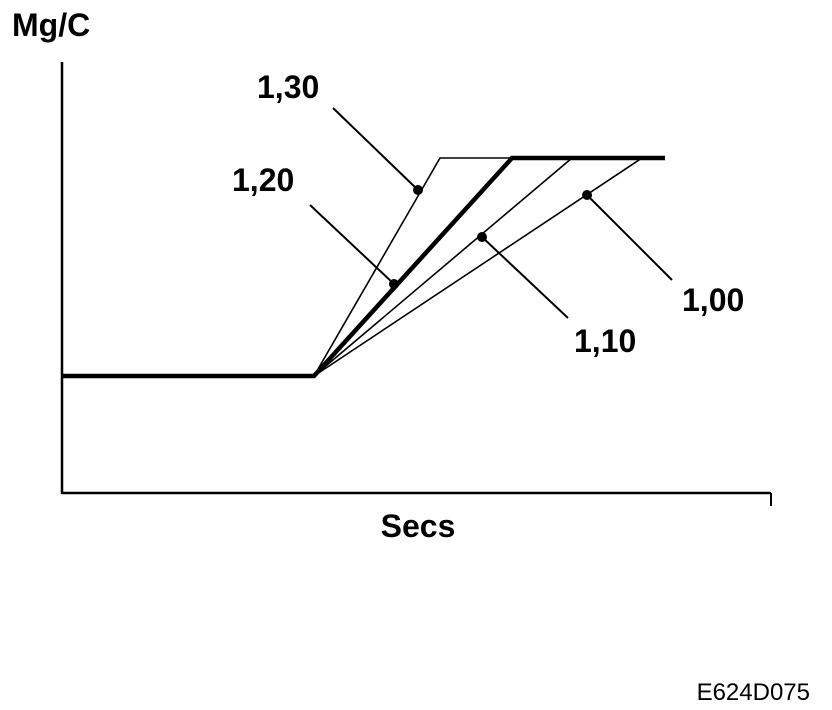 The height and width of the screenshot is (710, 832). I want to click on curve-label: 1,00, so click(713, 300).